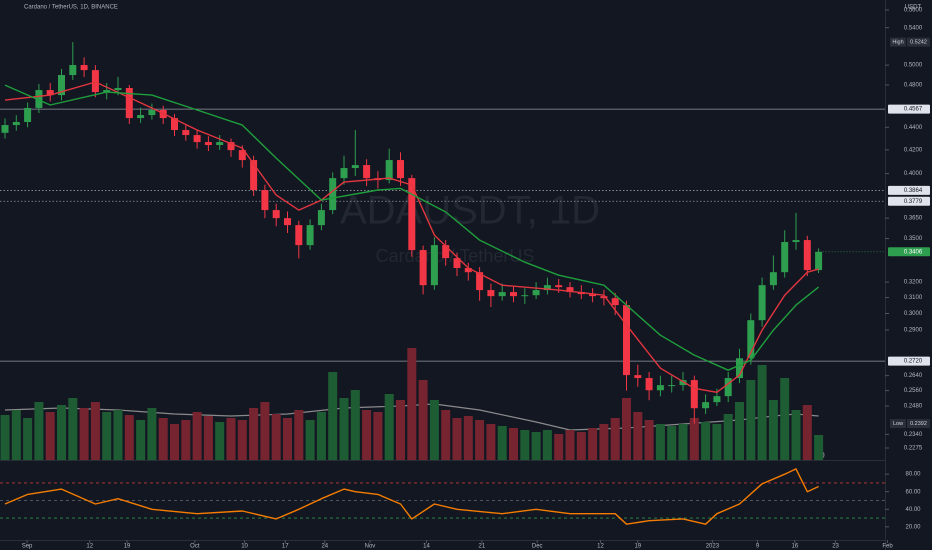 The height and width of the screenshot is (550, 932). Describe the element at coordinates (913, 66) in the screenshot. I see `y-tick-label: 0.5000` at that location.